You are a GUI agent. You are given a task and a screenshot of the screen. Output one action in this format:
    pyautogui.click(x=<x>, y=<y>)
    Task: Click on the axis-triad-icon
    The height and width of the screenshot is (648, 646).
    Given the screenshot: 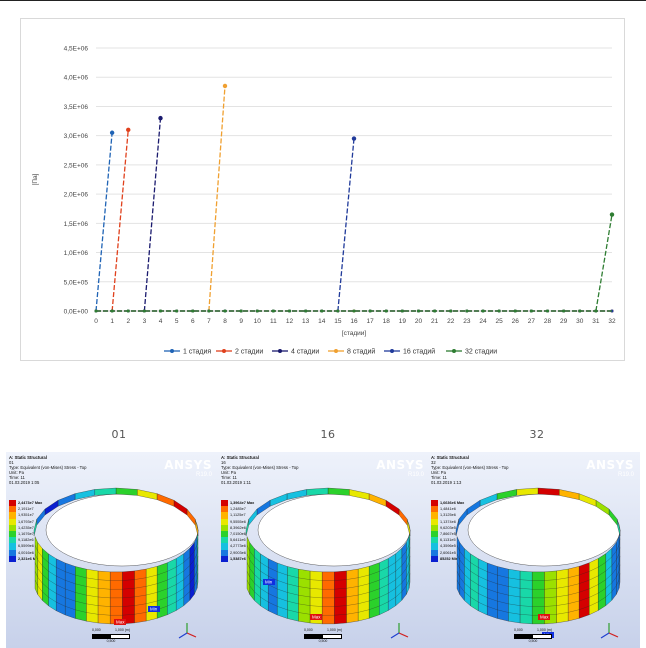 What is the action you would take?
    pyautogui.click(x=399, y=631)
    